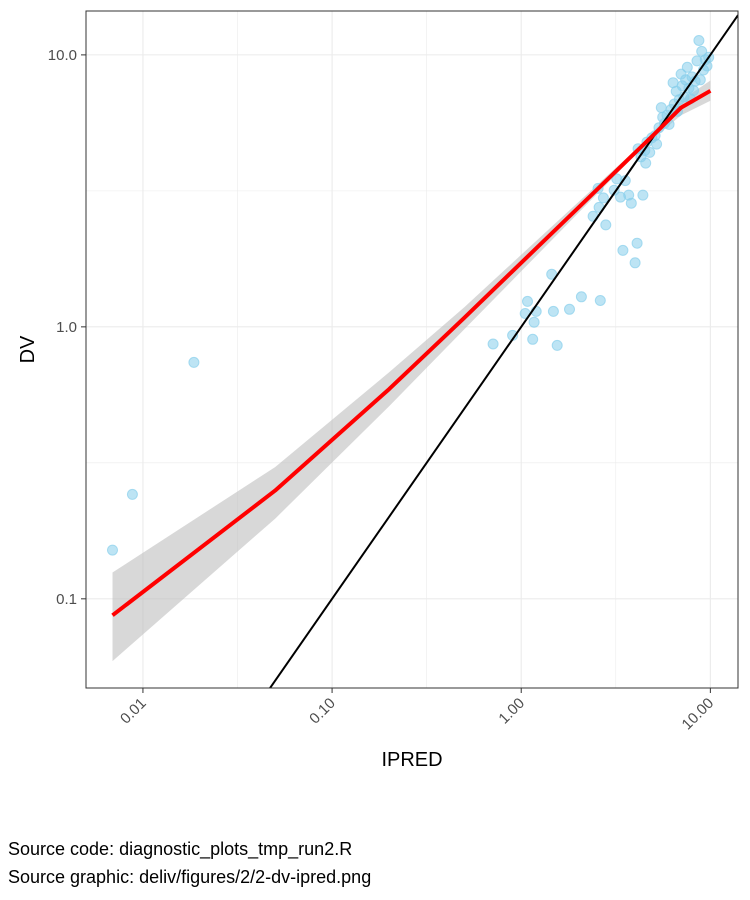  I want to click on x-tick-label: 1.00, so click(511, 711).